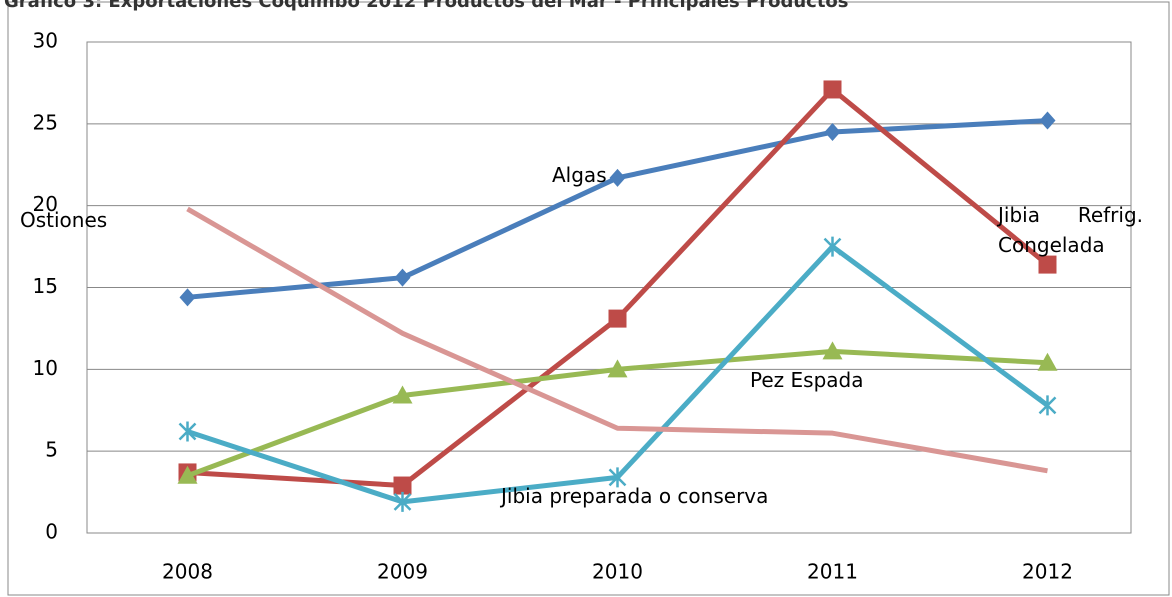  I want to click on y-tick-label: 10, so click(45, 368).